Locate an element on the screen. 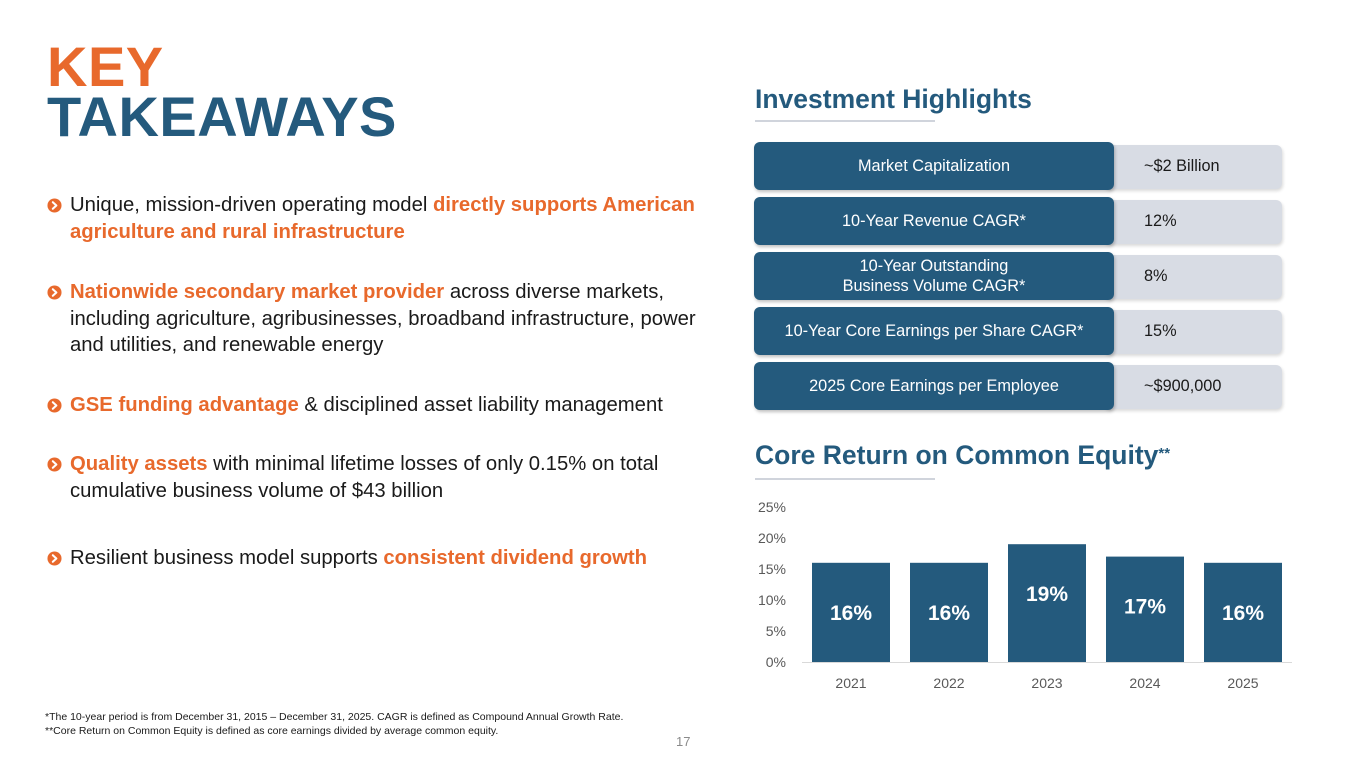 Image resolution: width=1365 pixels, height=768 pixels. x-tick-label: 2022 is located at coordinates (948, 683).